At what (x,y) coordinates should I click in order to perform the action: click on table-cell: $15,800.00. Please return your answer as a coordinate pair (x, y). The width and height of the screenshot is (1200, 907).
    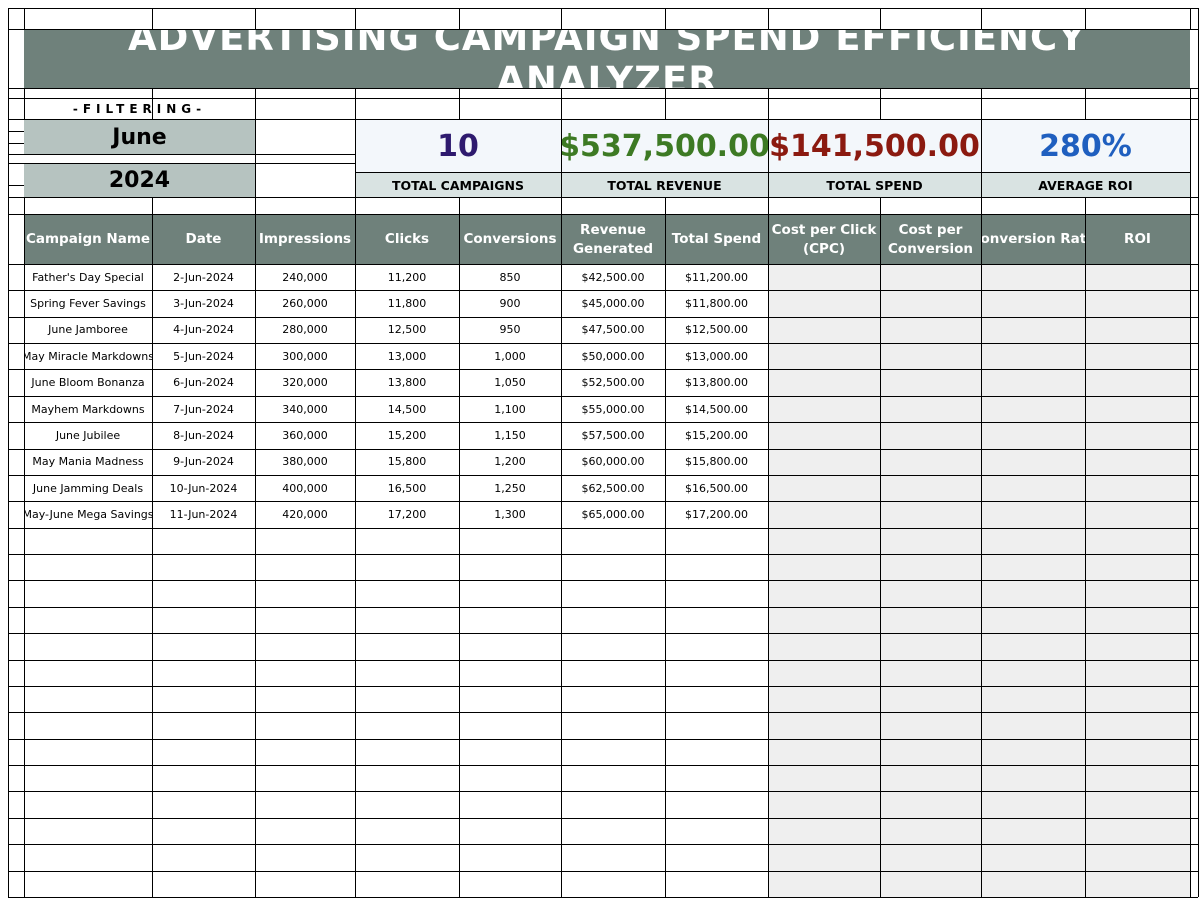
    Looking at the image, I should click on (716, 462).